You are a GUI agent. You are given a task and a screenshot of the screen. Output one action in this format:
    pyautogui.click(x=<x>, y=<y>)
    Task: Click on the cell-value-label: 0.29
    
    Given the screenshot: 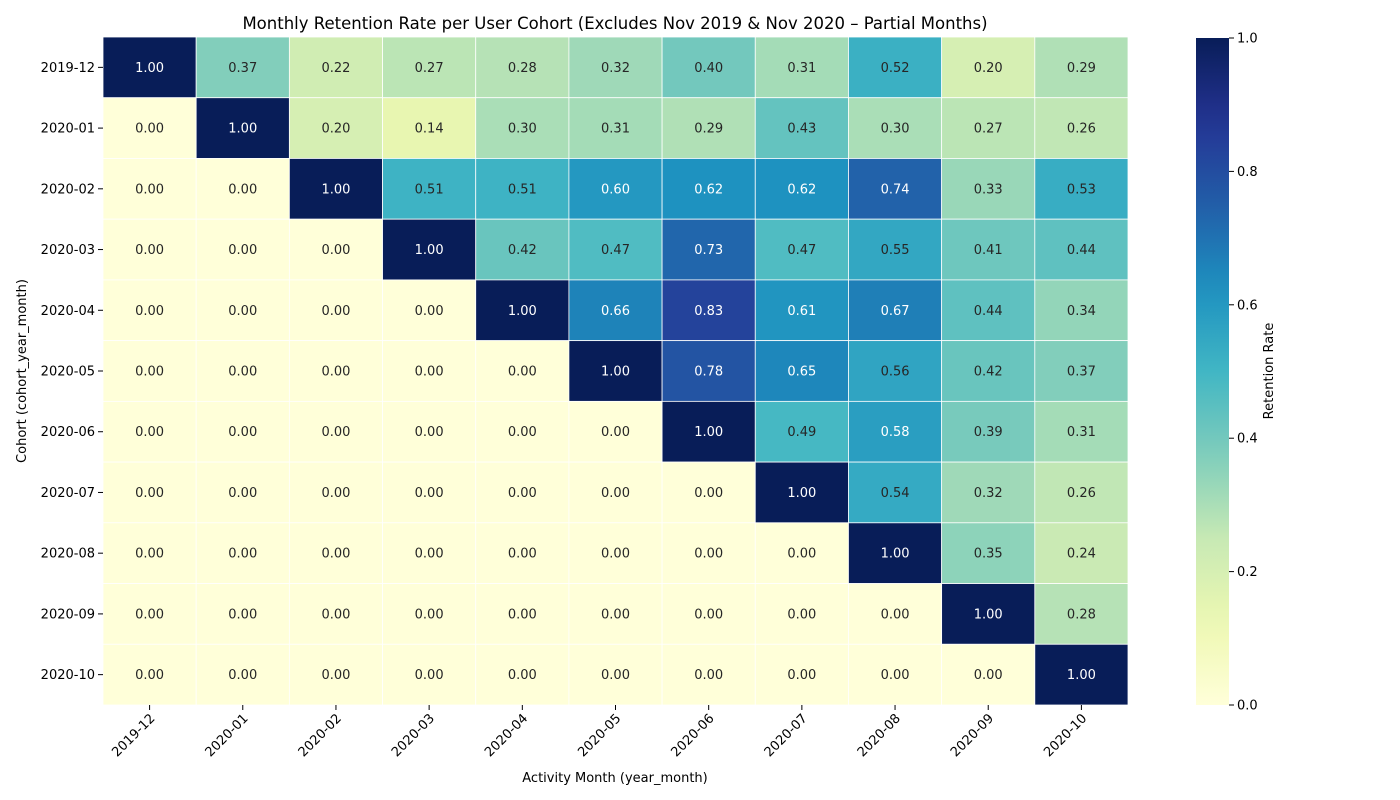 What is the action you would take?
    pyautogui.click(x=1081, y=68)
    